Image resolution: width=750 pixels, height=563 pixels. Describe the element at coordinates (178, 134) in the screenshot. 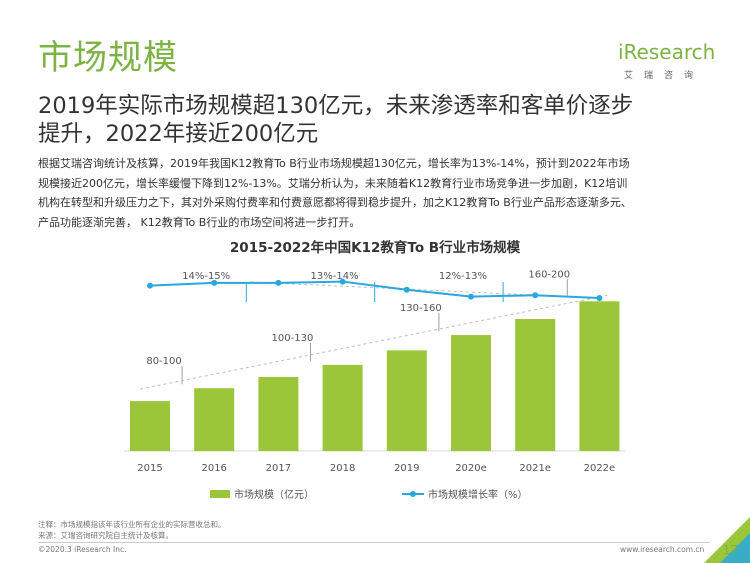

I see `headline-line: 提升，2022年接近200亿元` at that location.